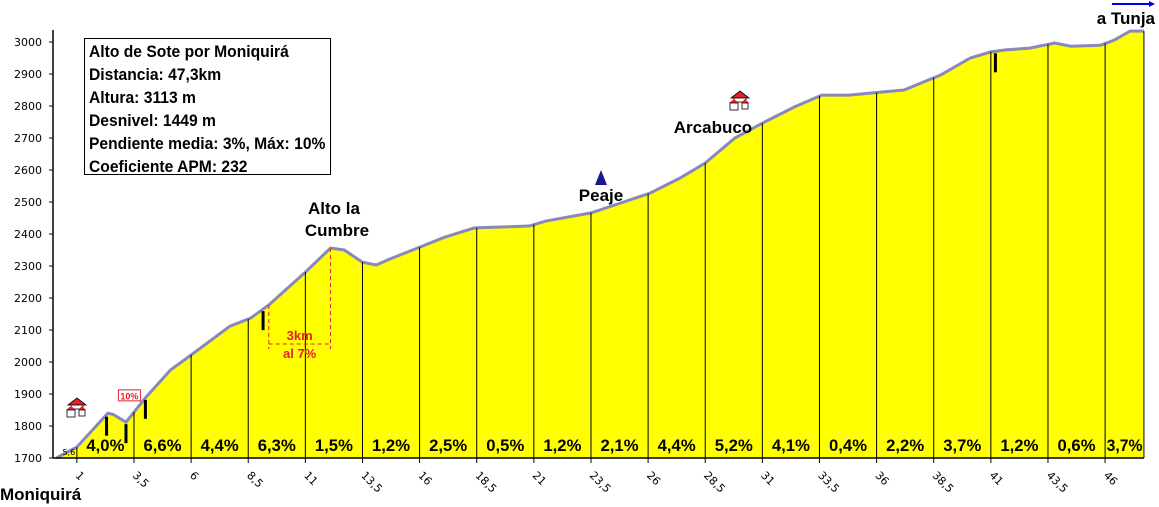 This screenshot has width=1159, height=507. I want to click on x-tick-label: 43,5, so click(1057, 482).